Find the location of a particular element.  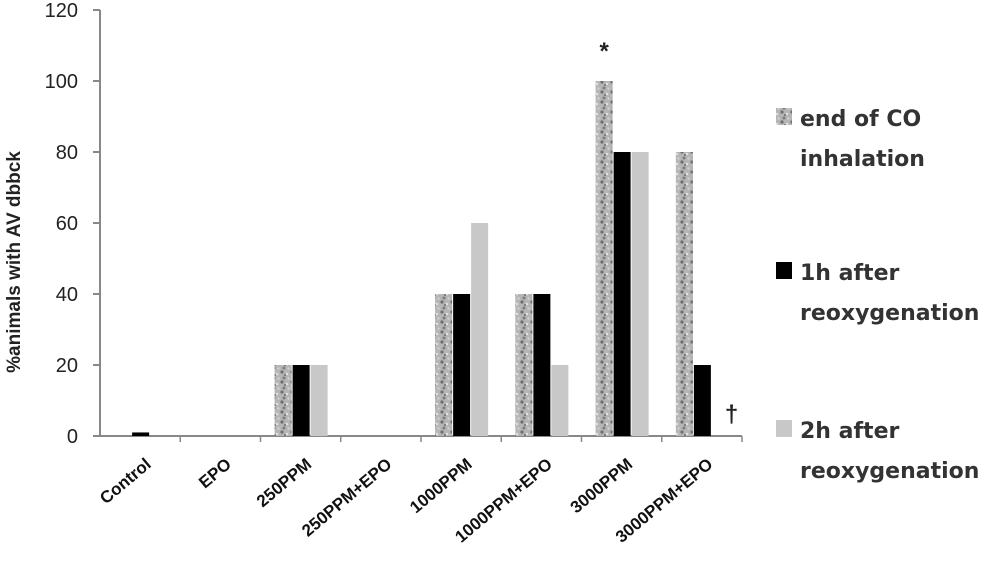

y-axis-label: %animals with AV dbbck is located at coordinates (14, 262).